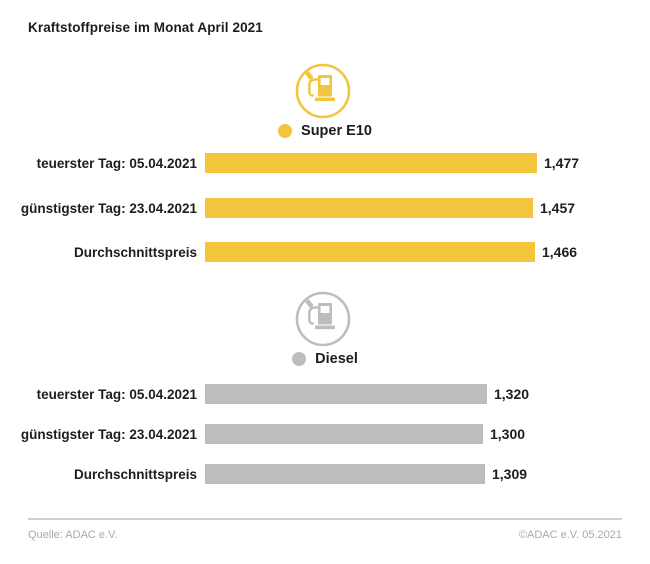  I want to click on legend-dot-super-e10, so click(285, 131).